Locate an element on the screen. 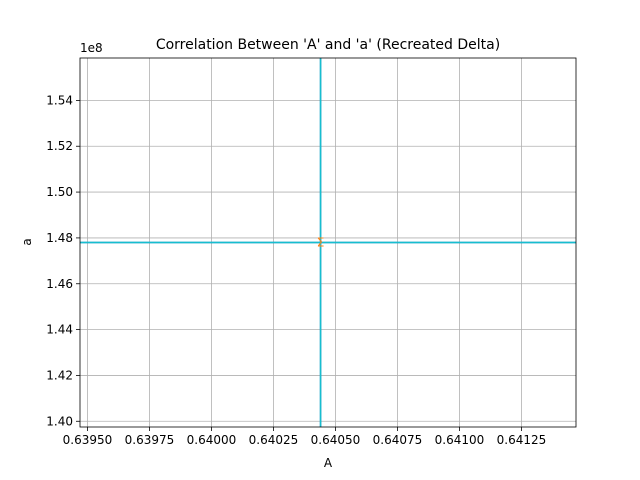 This screenshot has width=640, height=480. x-tick-label: 0.64000 is located at coordinates (212, 440).